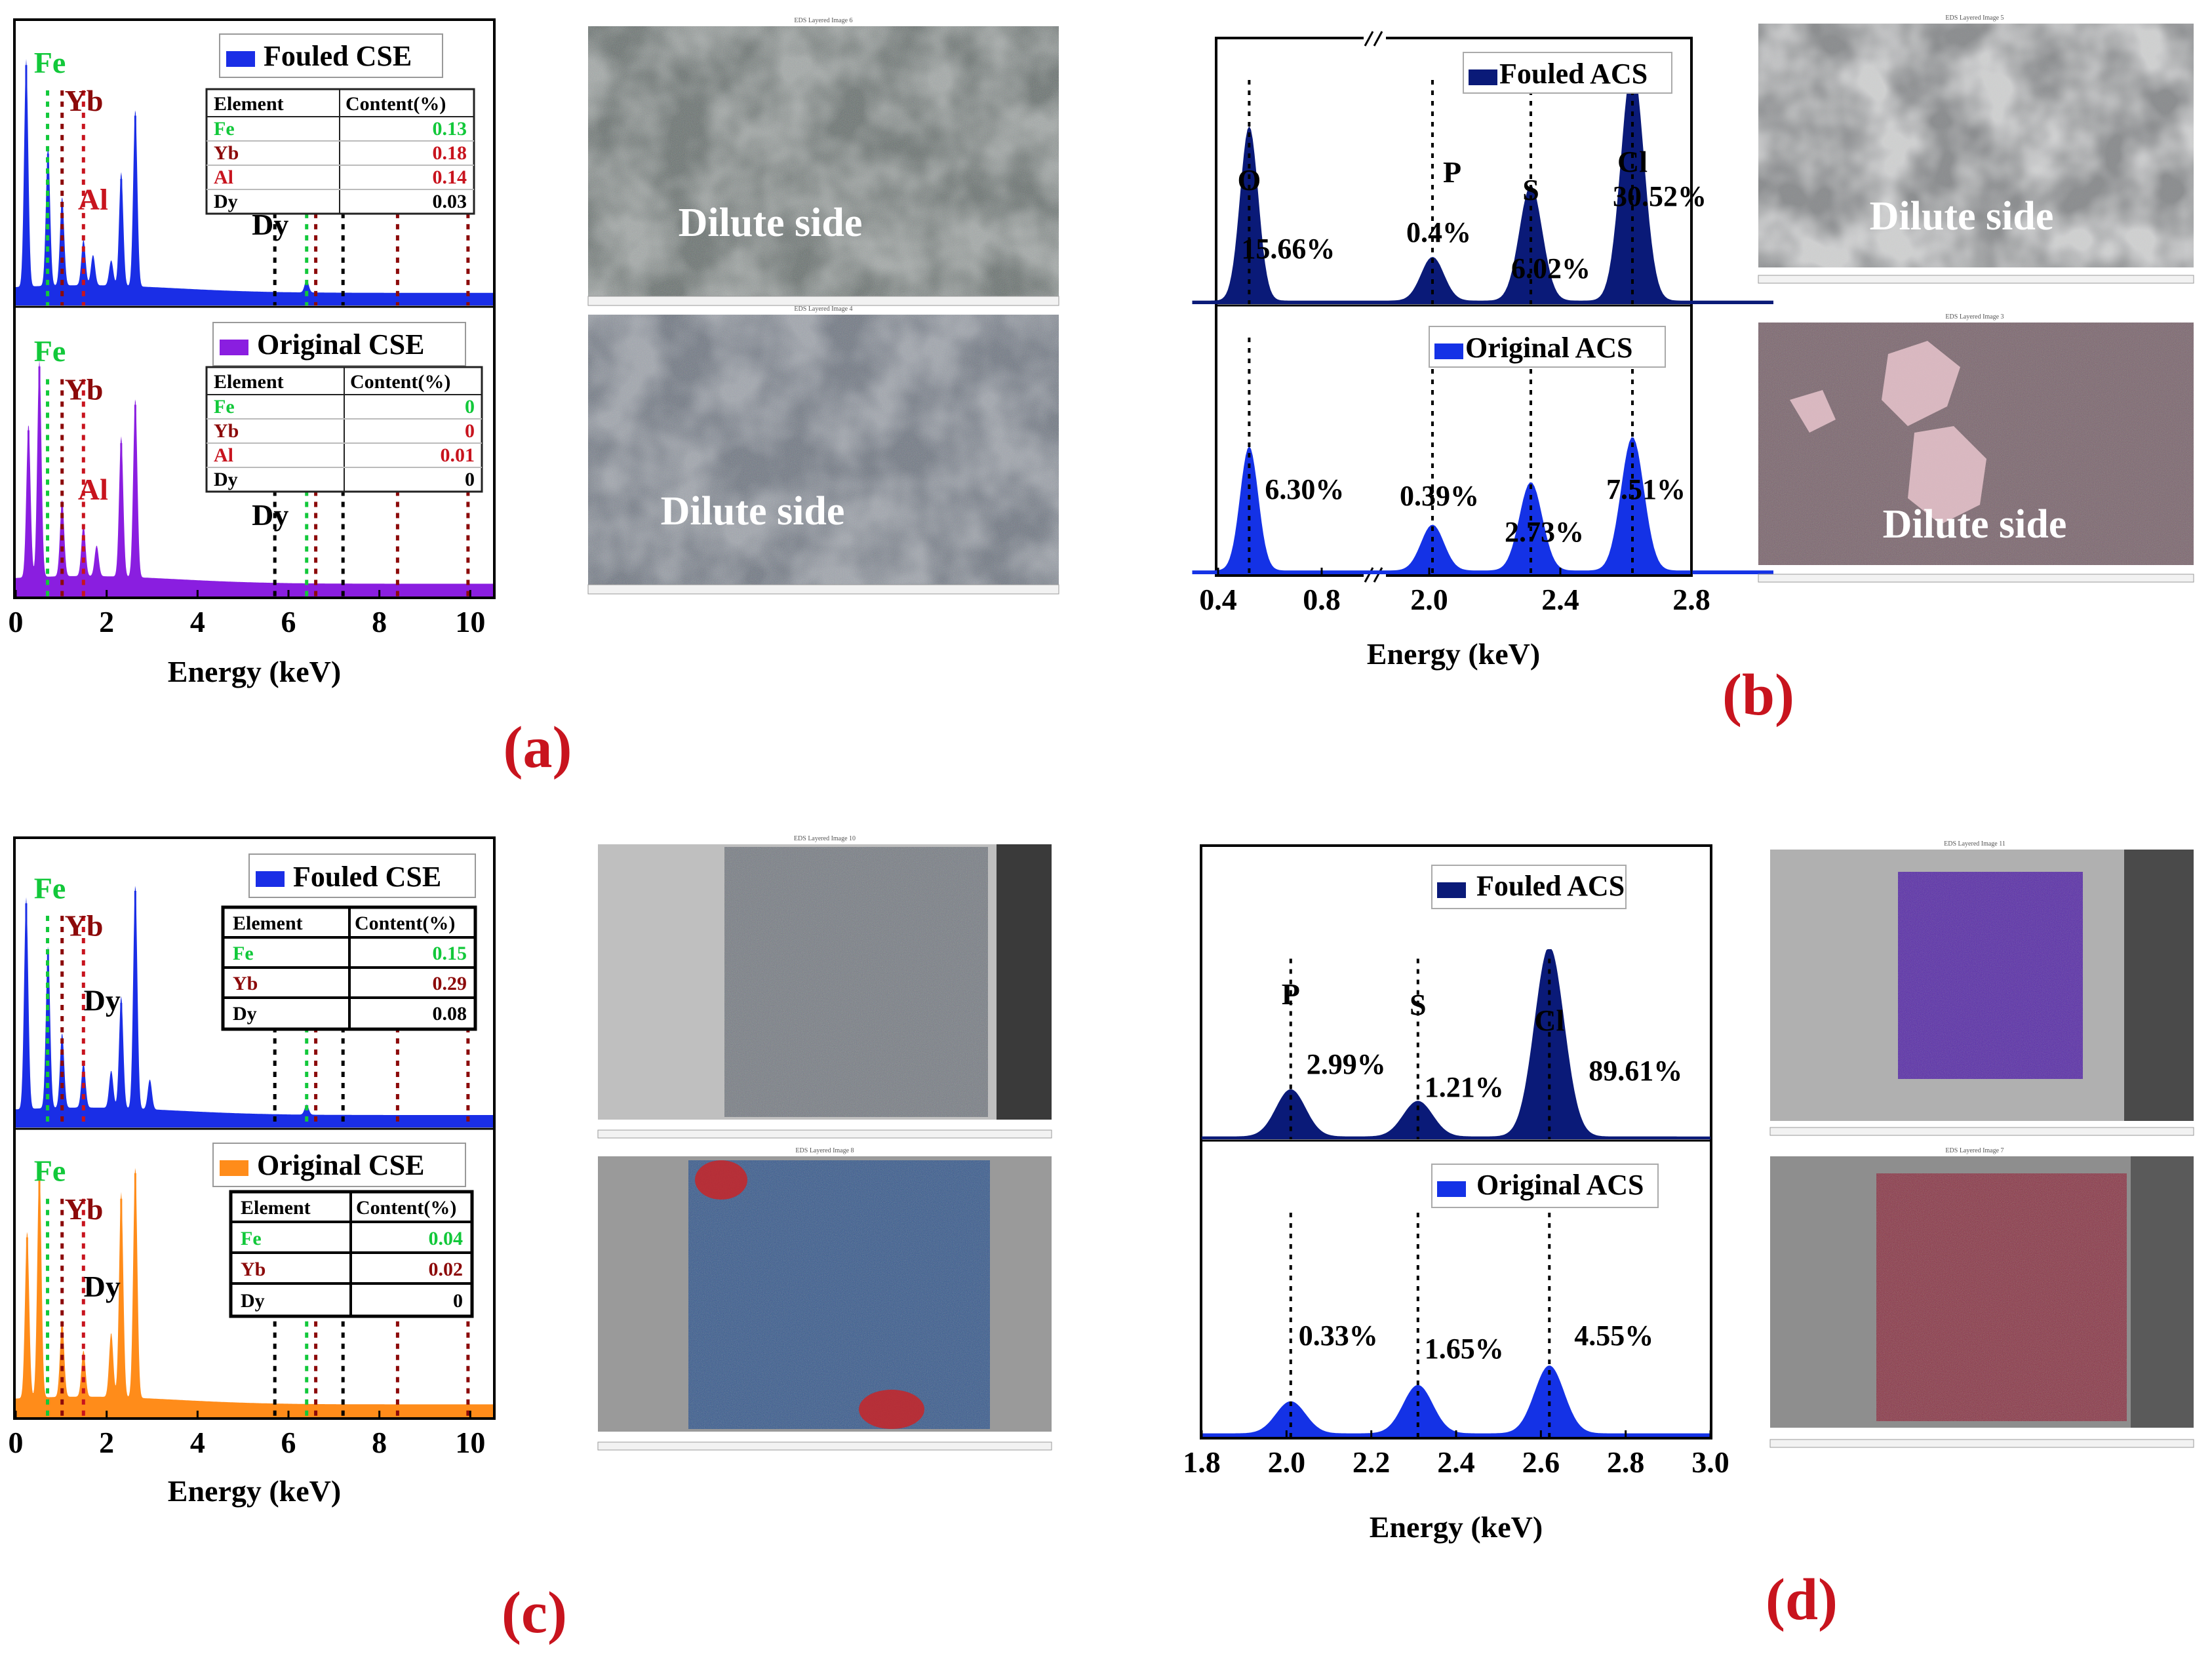  Describe the element at coordinates (1218, 599) in the screenshot. I see `x-tick-label: 0.4` at that location.